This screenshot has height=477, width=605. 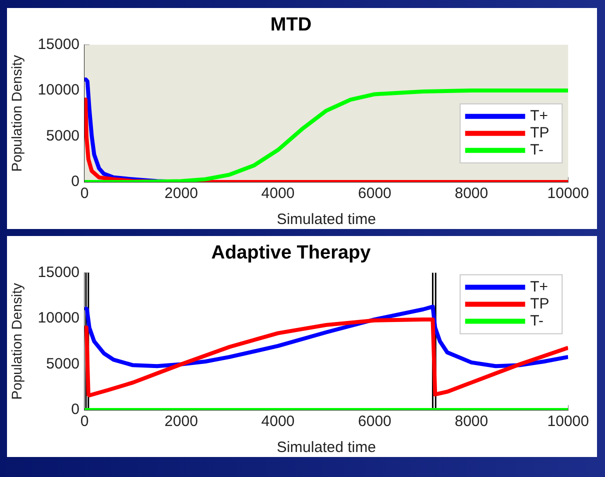 What do you see at coordinates (291, 25) in the screenshot?
I see `chart-title: MTD` at bounding box center [291, 25].